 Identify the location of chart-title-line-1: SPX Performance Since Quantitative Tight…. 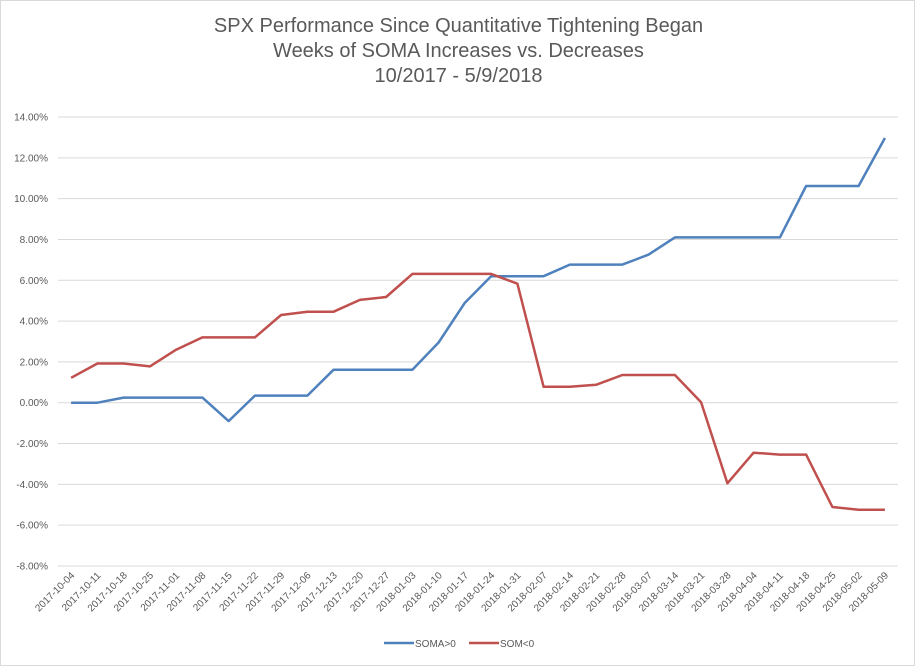
(458, 26).